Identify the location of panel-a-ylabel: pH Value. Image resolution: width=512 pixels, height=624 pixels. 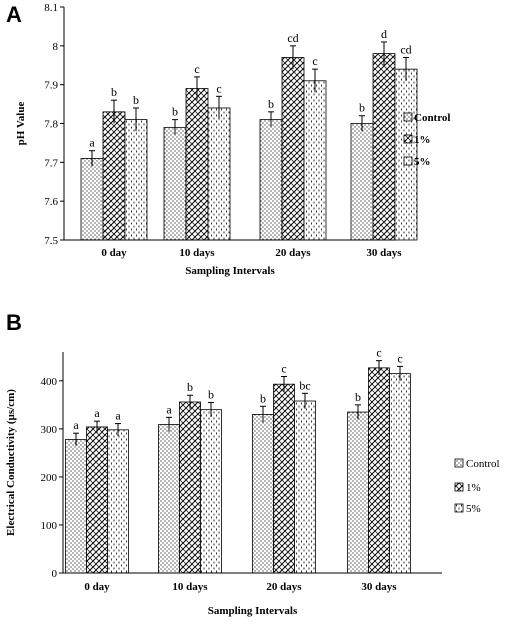
(21, 124).